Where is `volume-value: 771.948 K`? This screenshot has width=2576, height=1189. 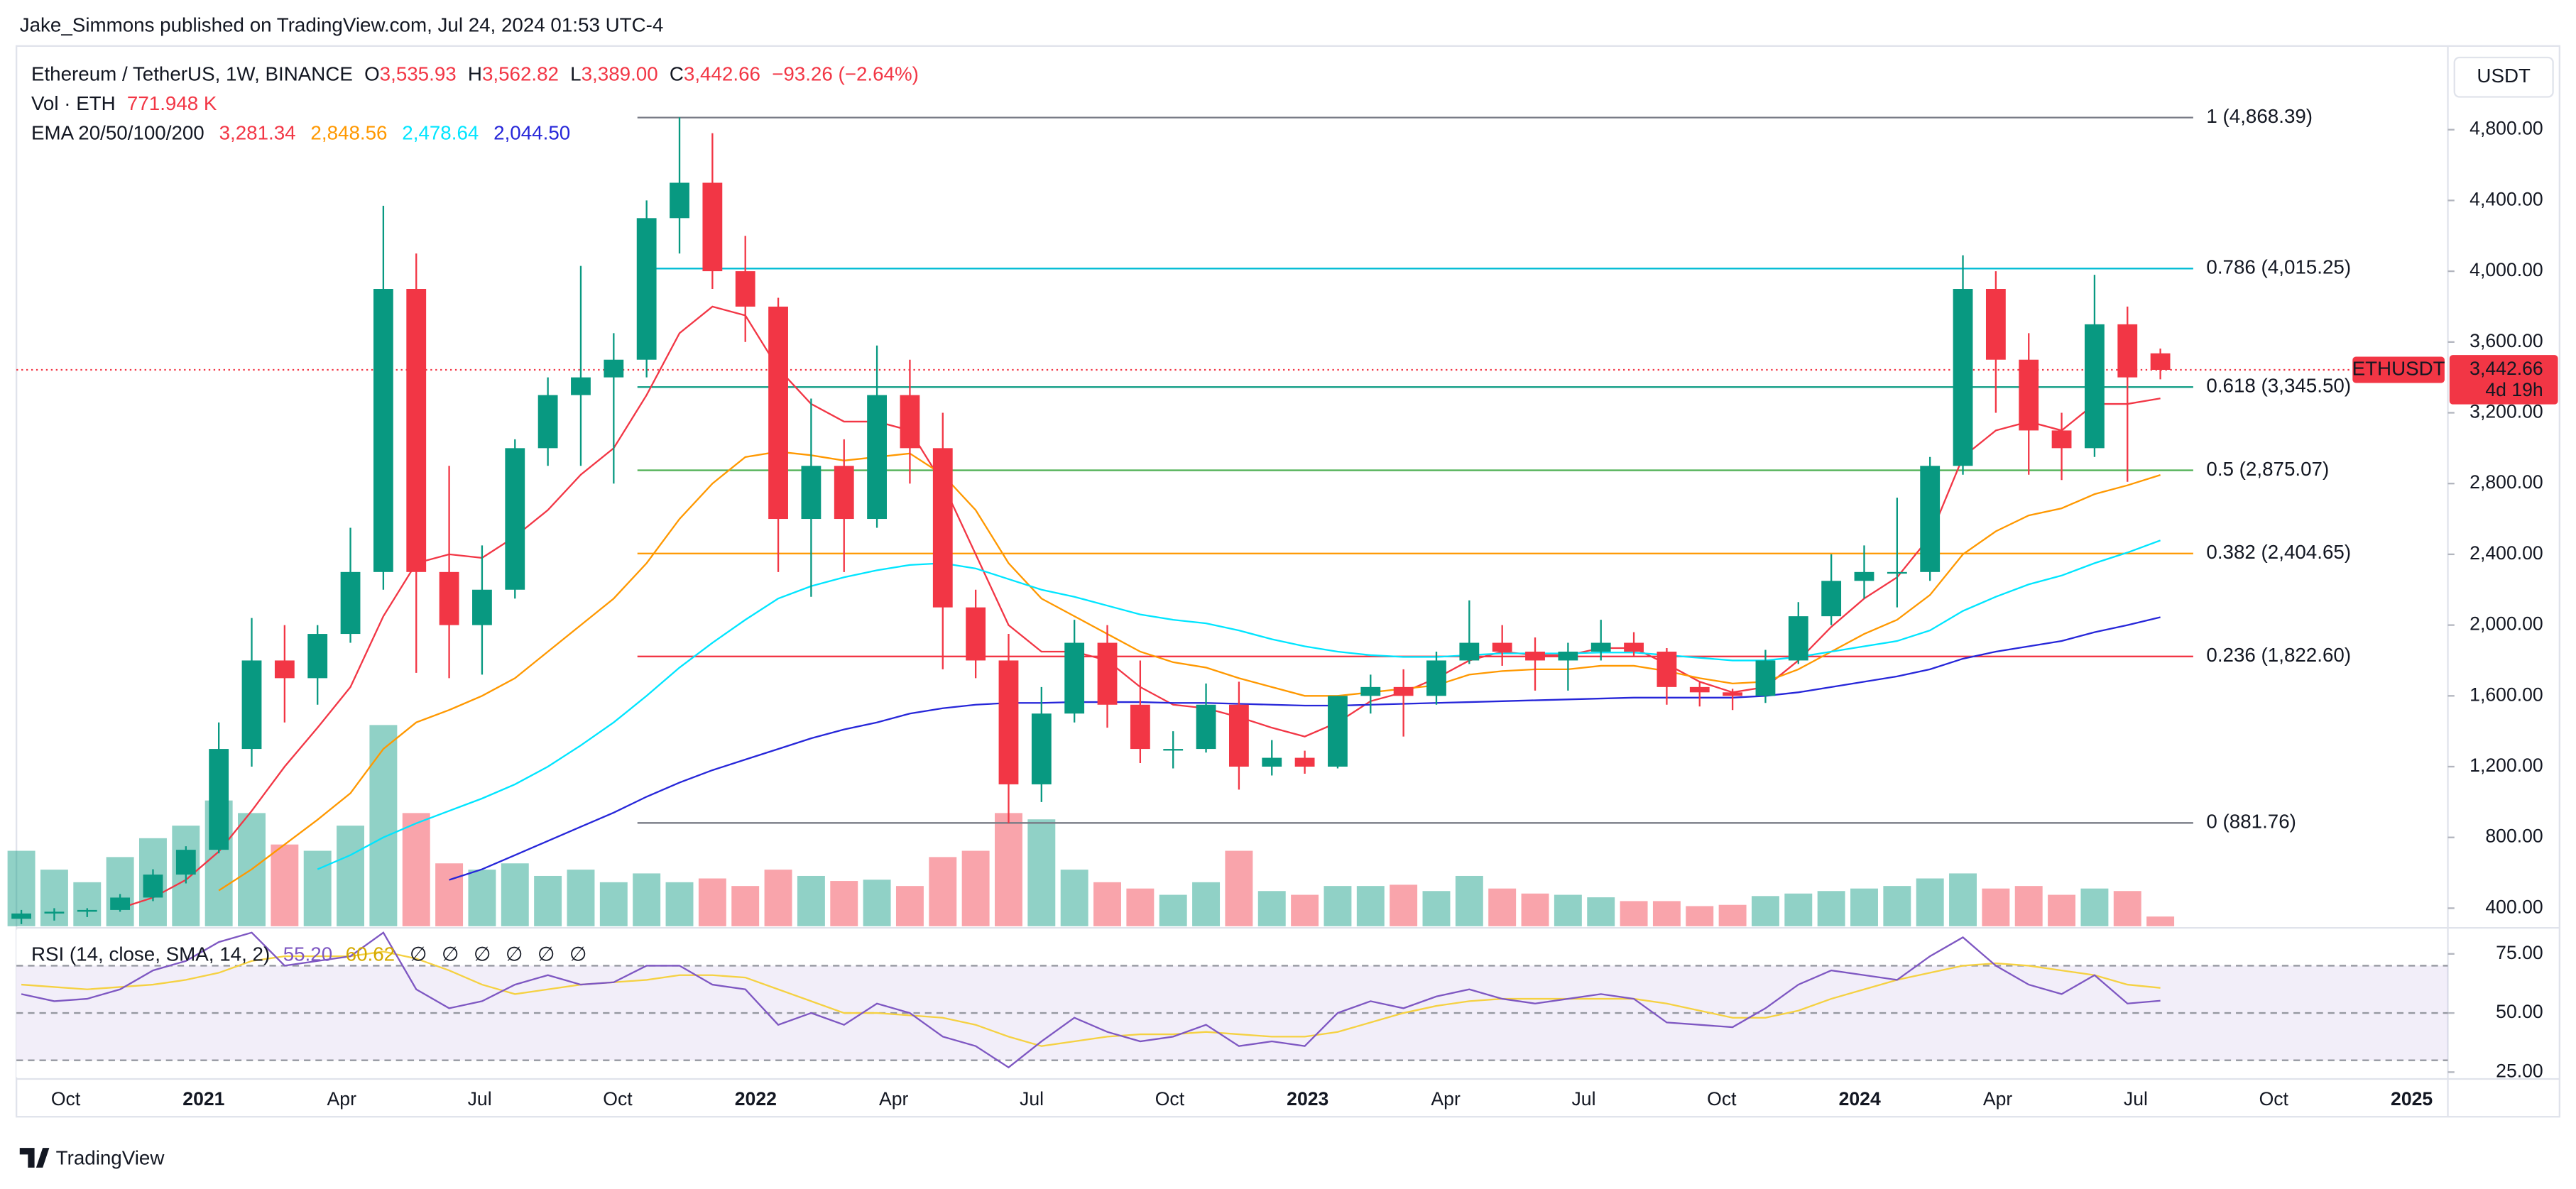
volume-value: 771.948 K is located at coordinates (172, 103).